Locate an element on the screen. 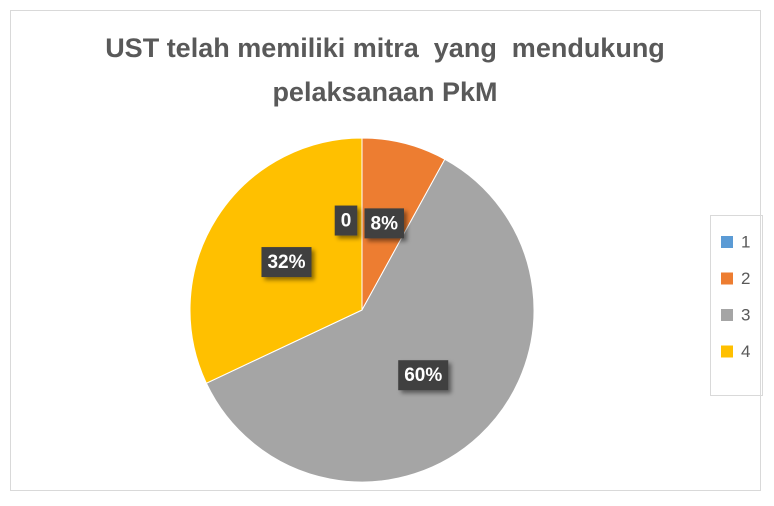 This screenshot has width=774, height=506. data-label: 0 is located at coordinates (346, 220).